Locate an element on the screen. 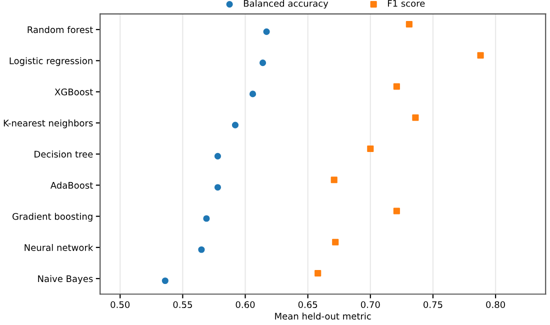 This screenshot has width=550, height=325. x-axis-title: Mean held-out metric is located at coordinates (323, 316).